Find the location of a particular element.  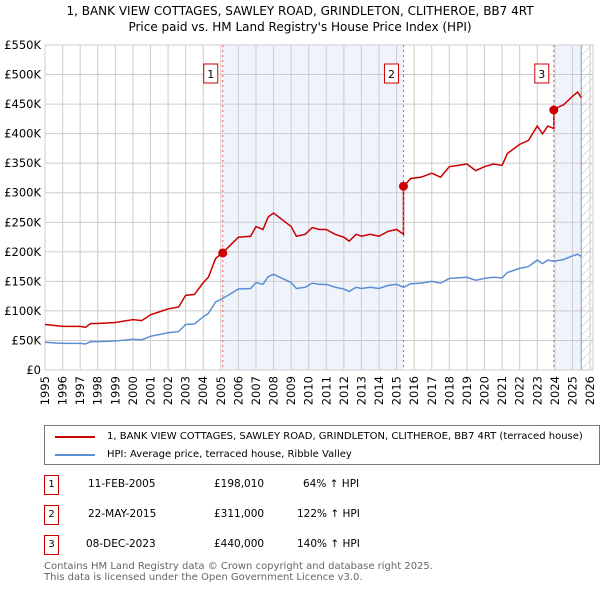

x-tick-label: 2000 is located at coordinates (133, 390).